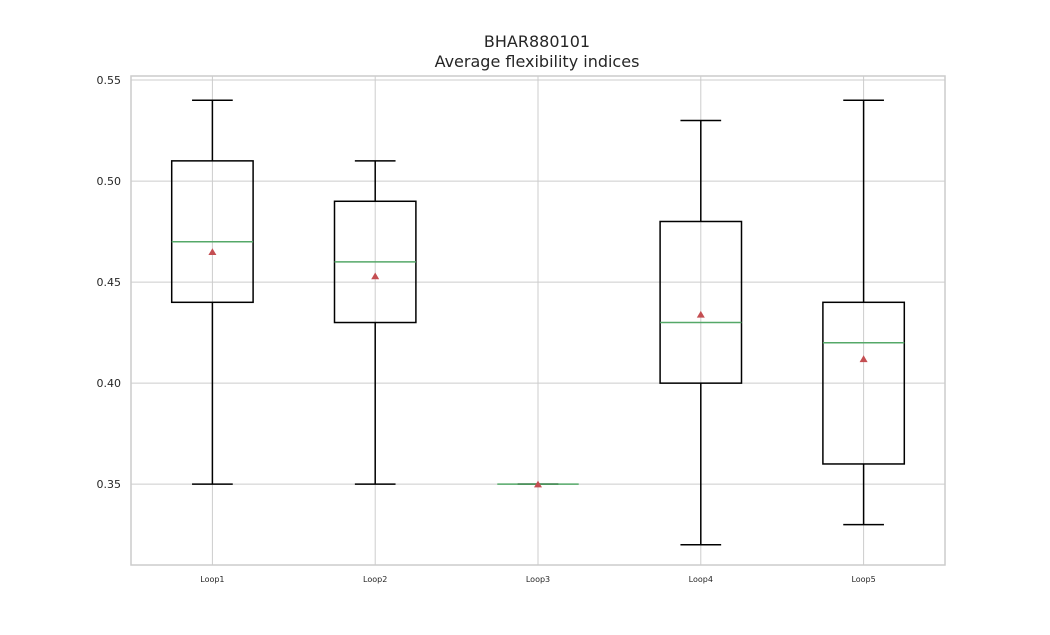 Image resolution: width=1050 pixels, height=635 pixels. What do you see at coordinates (109, 181) in the screenshot?
I see `y-tick-label: 0.50` at bounding box center [109, 181].